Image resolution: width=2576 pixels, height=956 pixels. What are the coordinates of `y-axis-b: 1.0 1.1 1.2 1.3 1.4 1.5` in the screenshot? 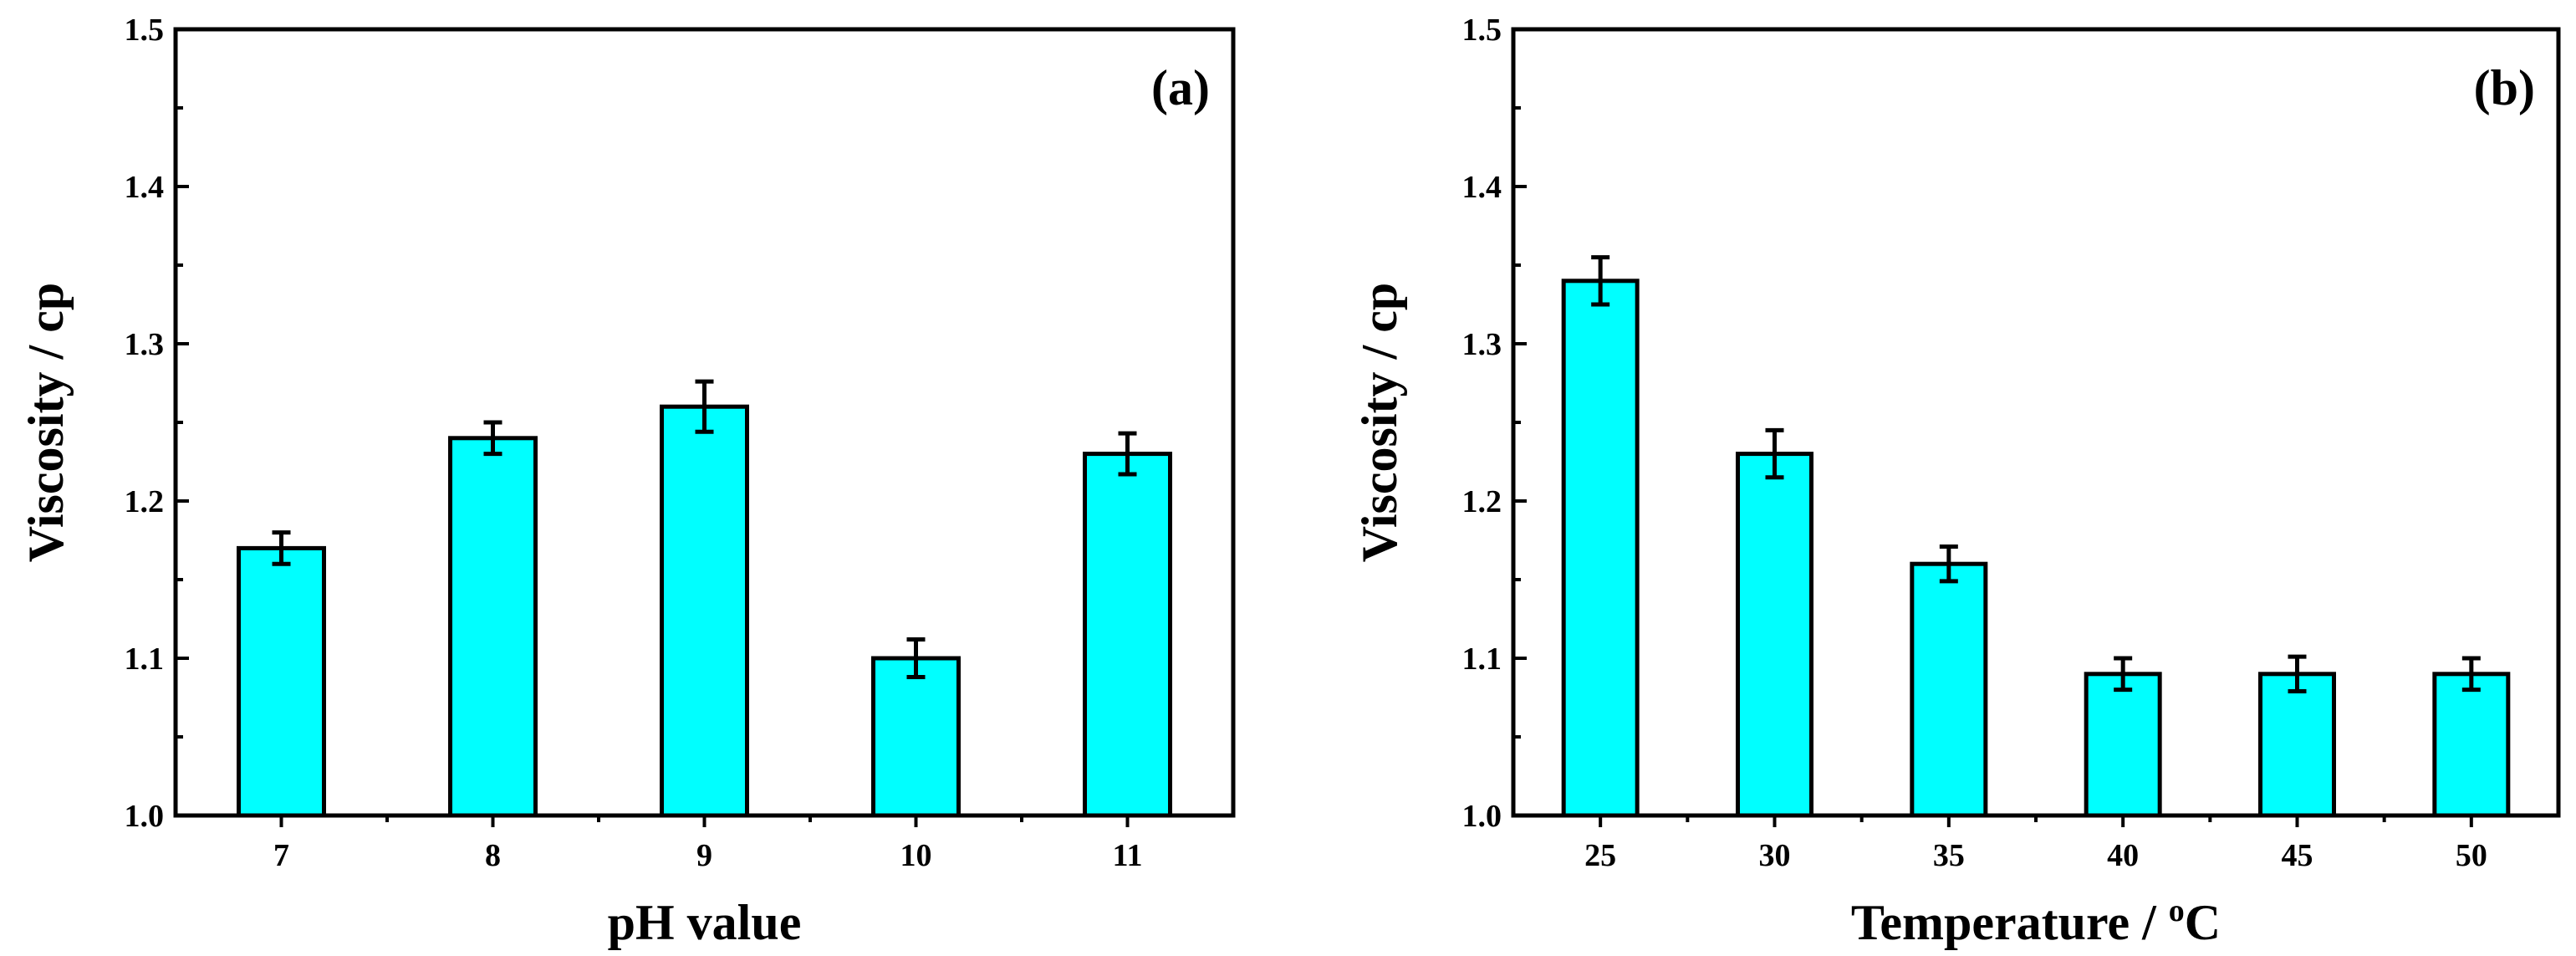 It's located at (1495, 423).